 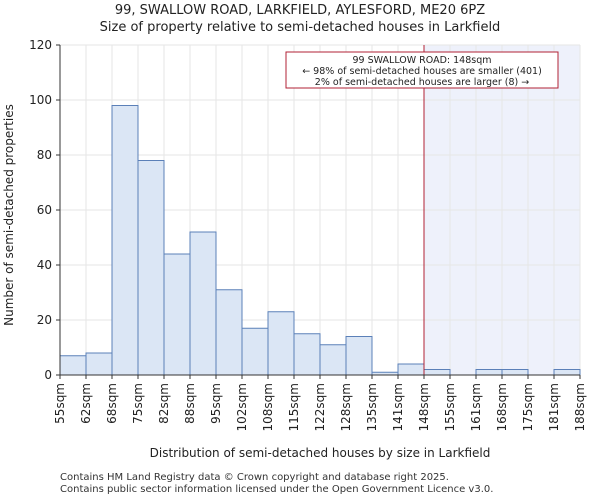 I want to click on x-tick-label: 135sqm, so click(x=372, y=407).